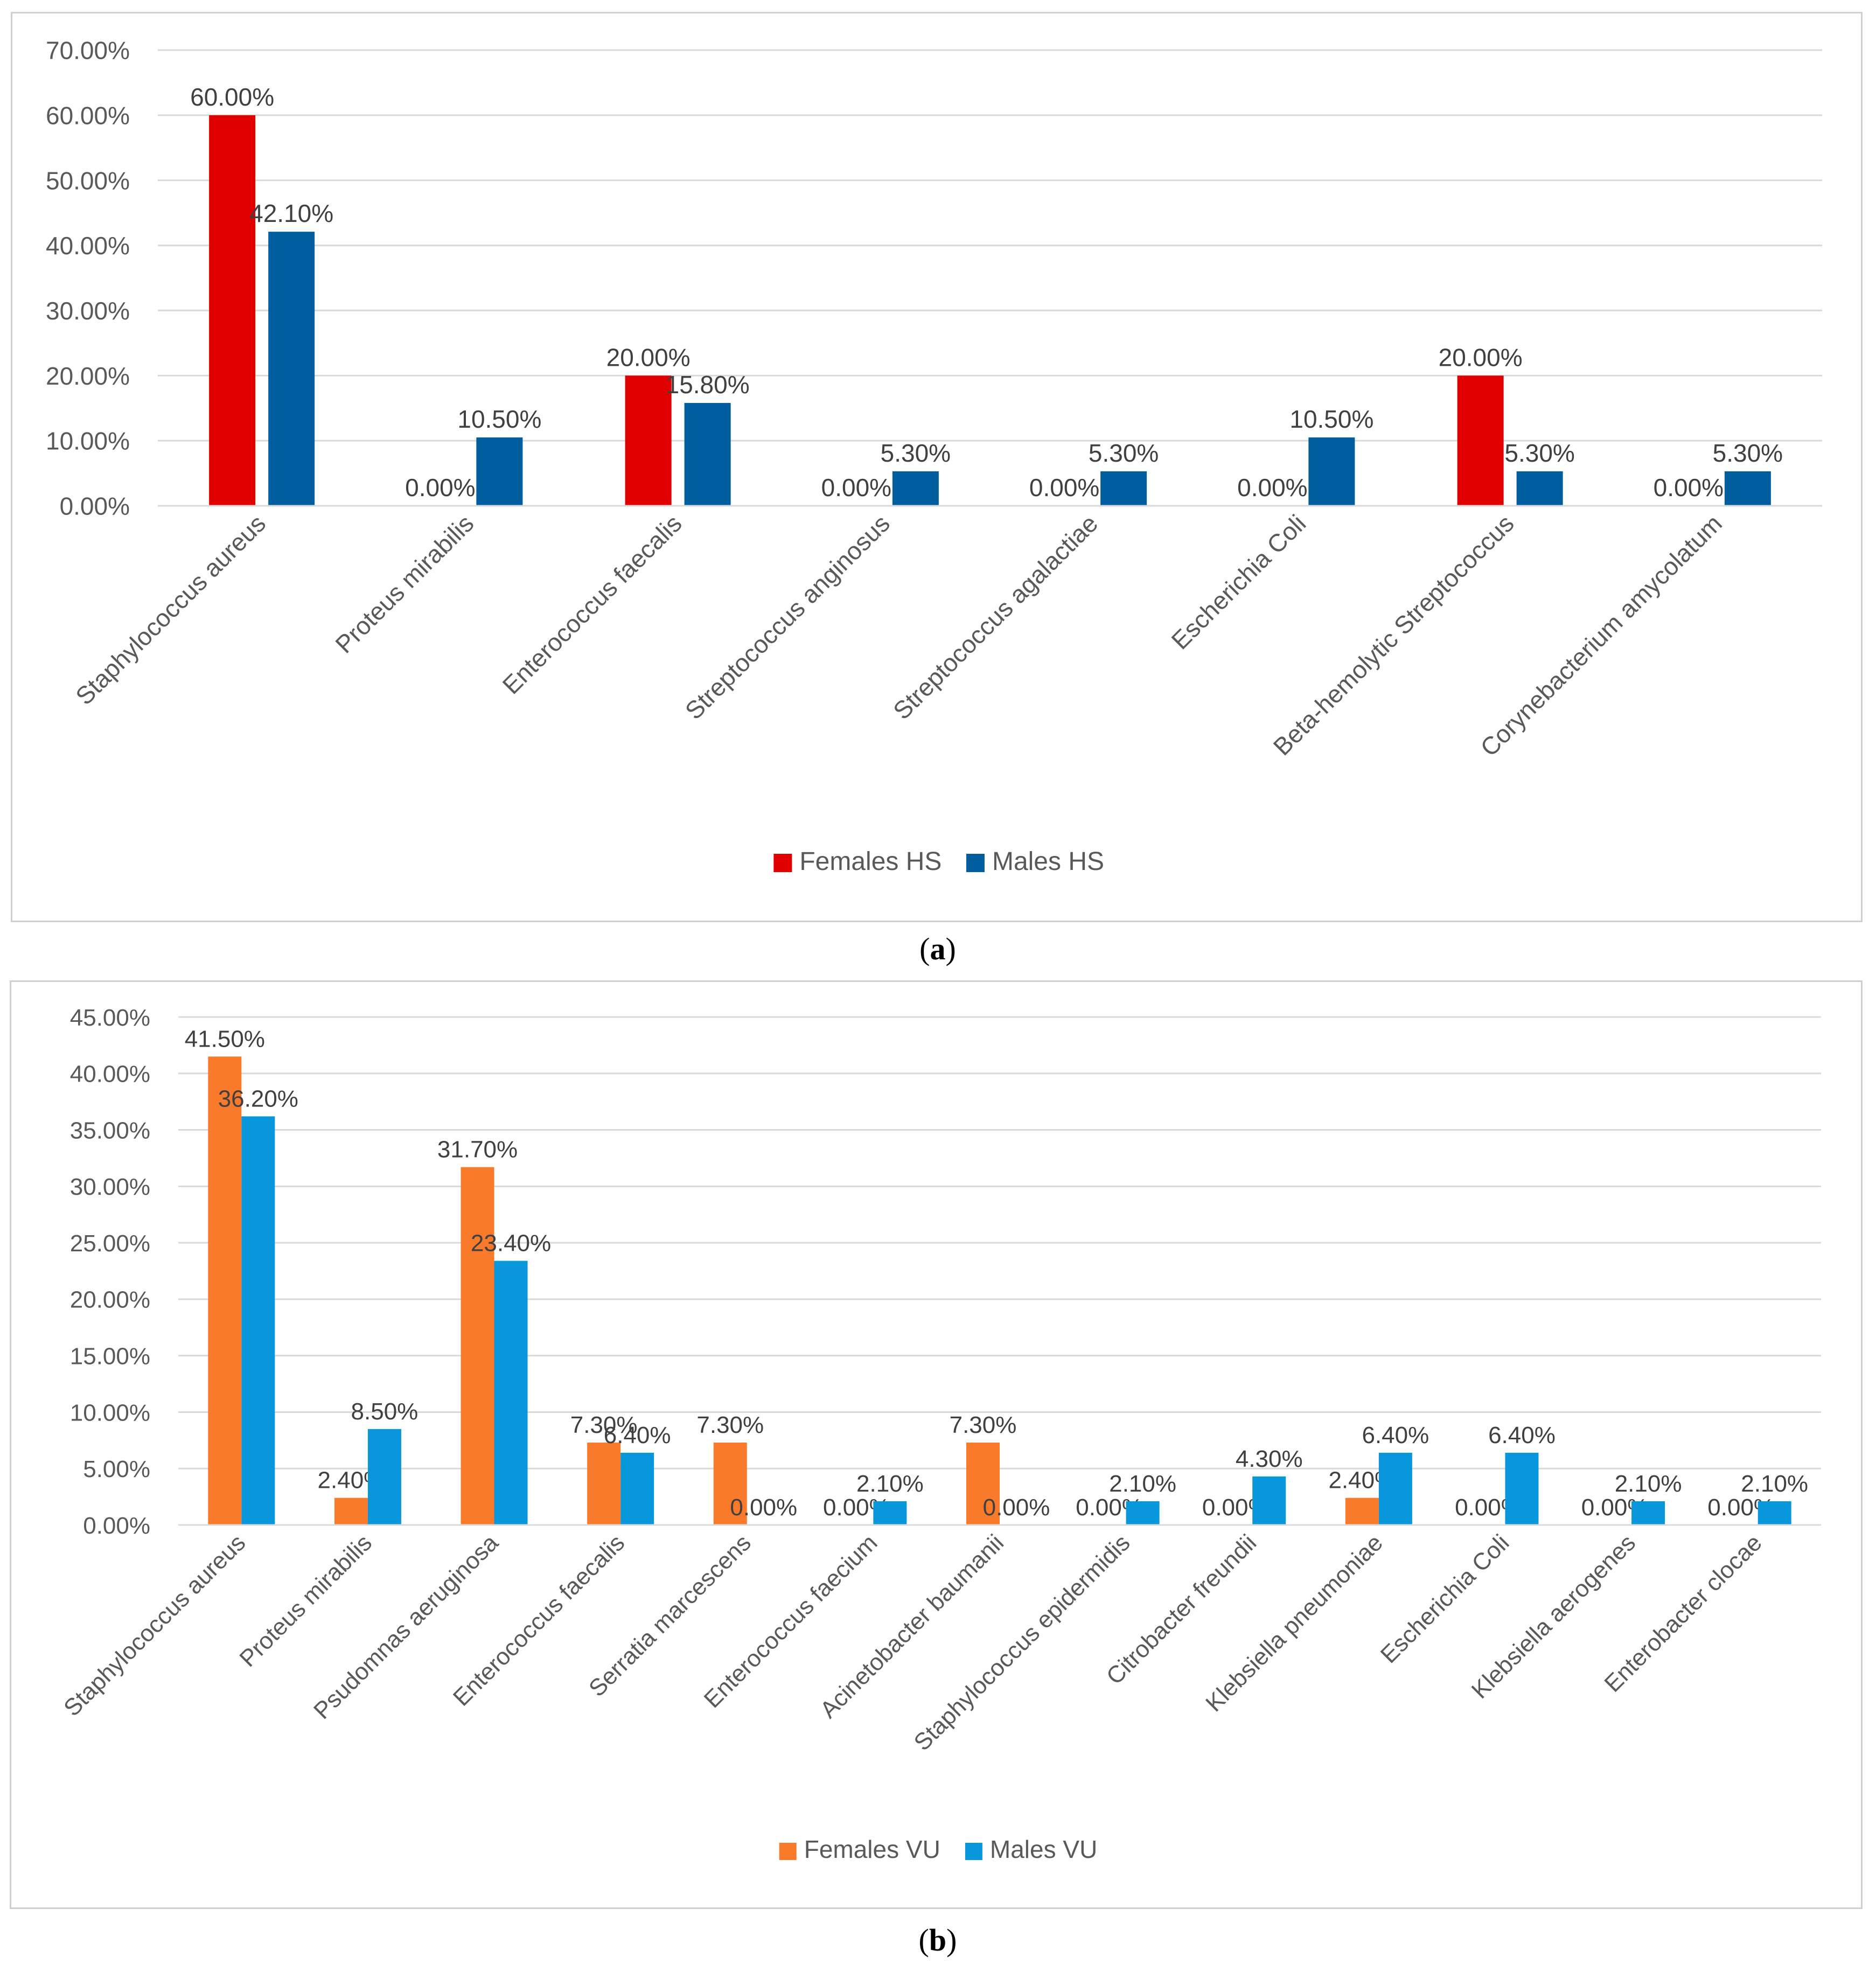 Image resolution: width=1876 pixels, height=1978 pixels. Describe the element at coordinates (88, 441) in the screenshot. I see `chart-a-ytick-label: 10.00%` at that location.